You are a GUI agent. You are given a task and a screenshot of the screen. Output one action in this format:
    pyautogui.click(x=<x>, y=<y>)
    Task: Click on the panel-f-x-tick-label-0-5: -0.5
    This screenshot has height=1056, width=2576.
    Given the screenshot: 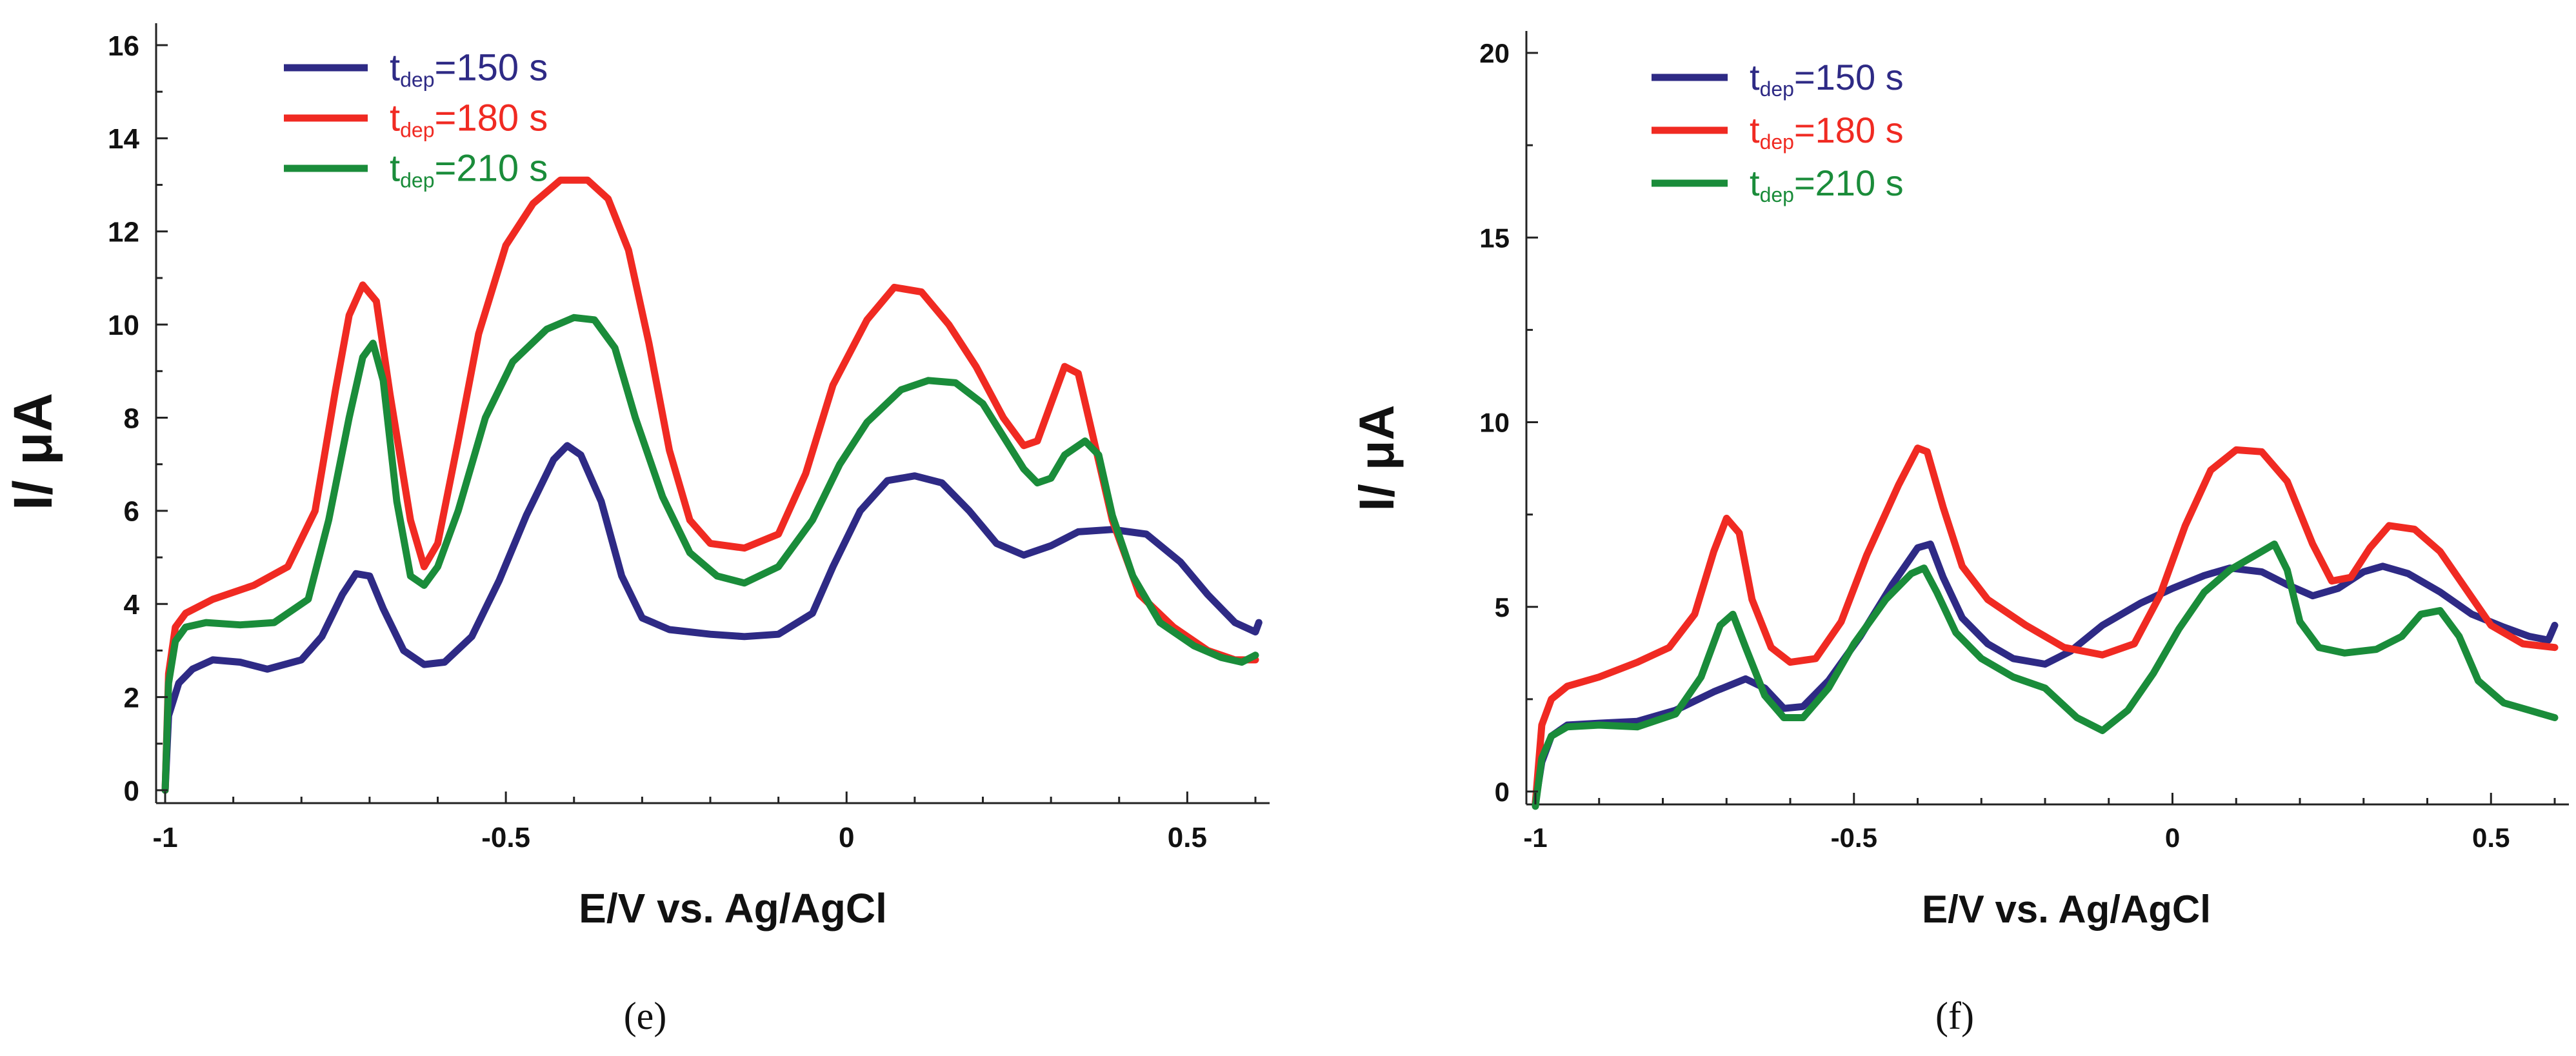 What is the action you would take?
    pyautogui.click(x=1854, y=838)
    